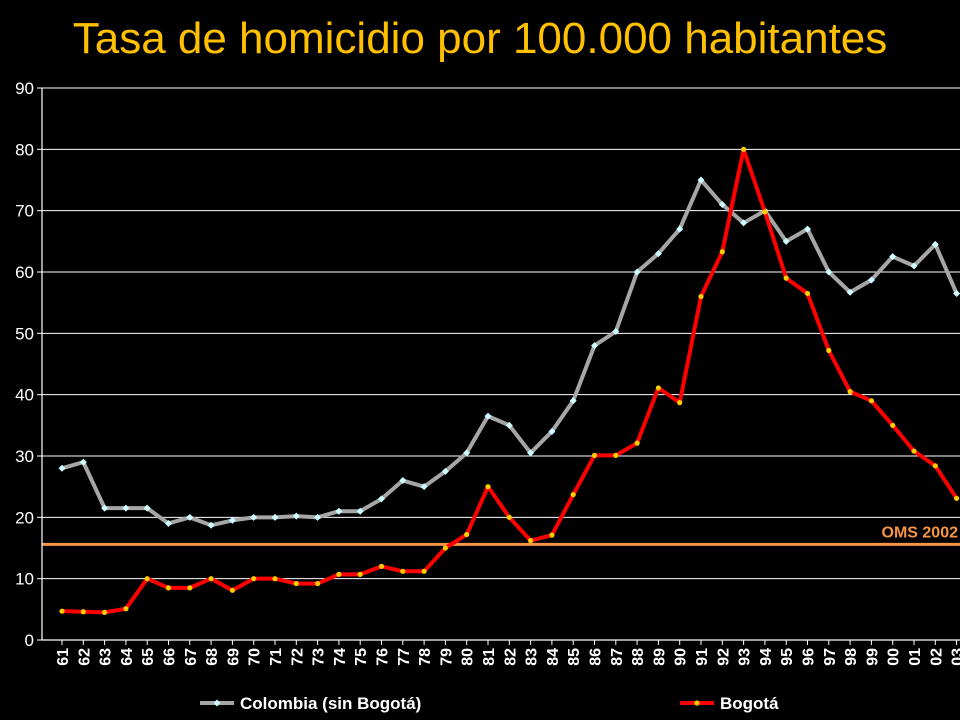  Describe the element at coordinates (319, 657) in the screenshot. I see `x-tick-label: 73` at that location.